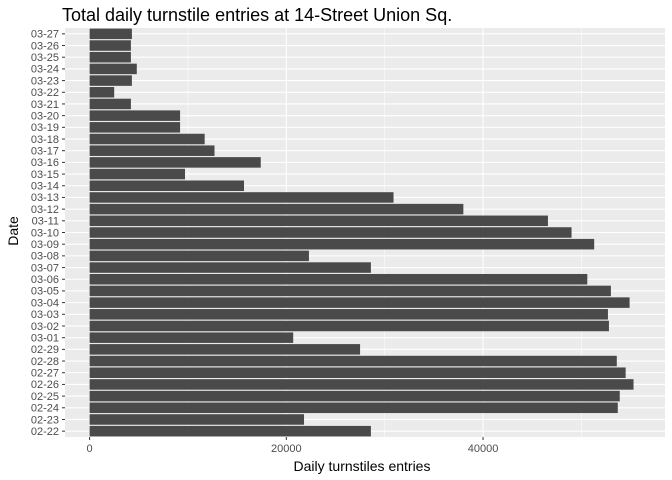 The image size is (672, 480). Describe the element at coordinates (45, 268) in the screenshot. I see `y-tick-label-03-07: 03-07` at that location.